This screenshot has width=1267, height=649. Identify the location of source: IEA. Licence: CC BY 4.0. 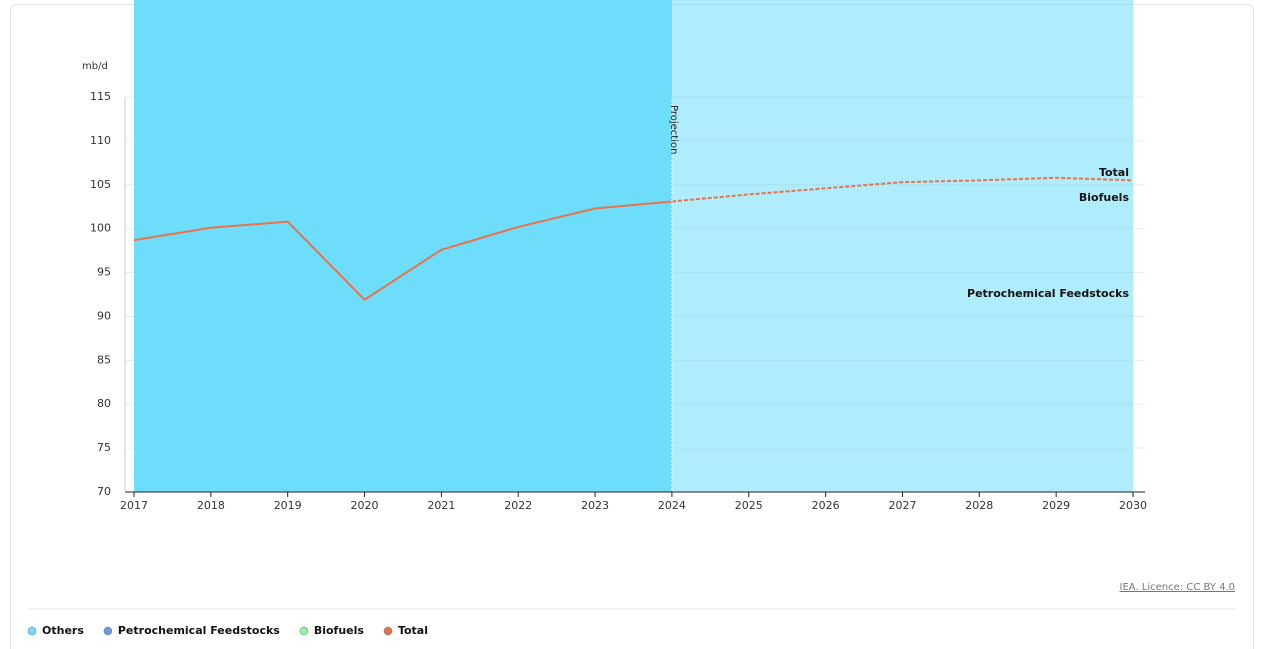
(1177, 587).